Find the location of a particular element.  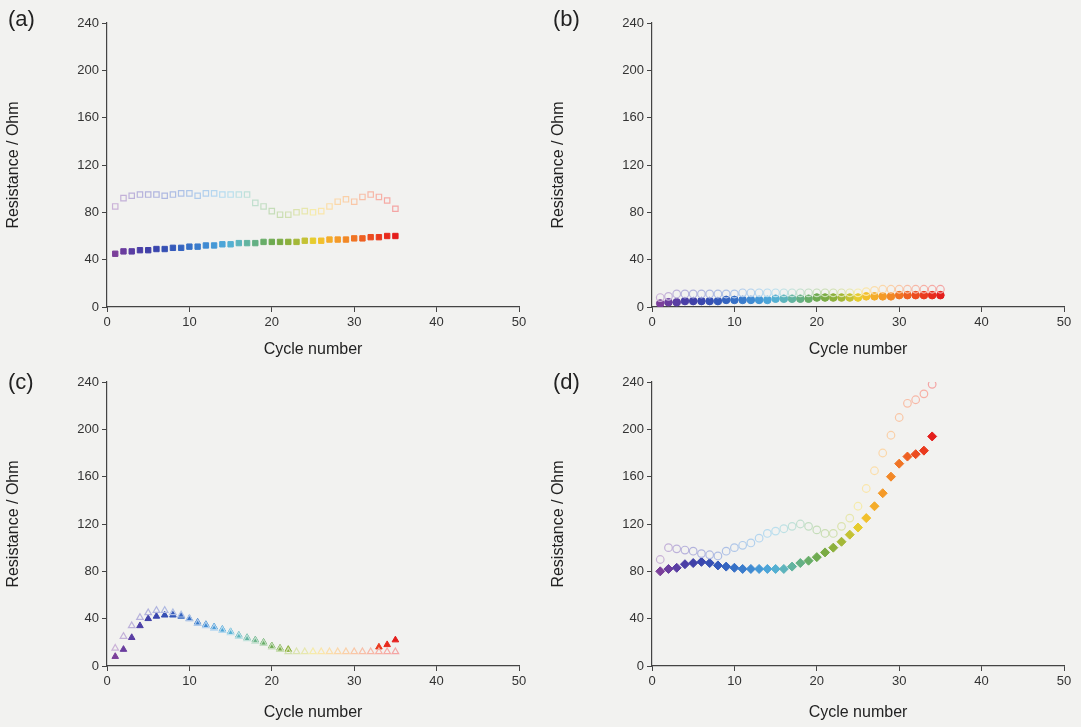

chart-title: (b) is located at coordinates (566, 19).